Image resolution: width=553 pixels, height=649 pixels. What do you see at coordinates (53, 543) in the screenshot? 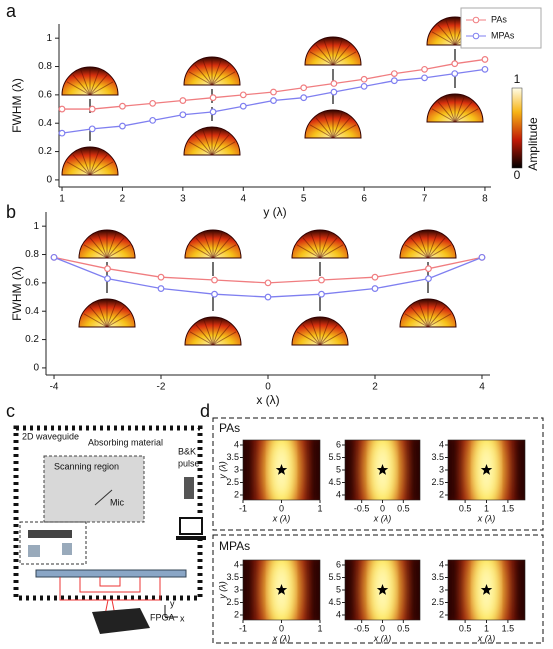
I see `array-detail` at bounding box center [53, 543].